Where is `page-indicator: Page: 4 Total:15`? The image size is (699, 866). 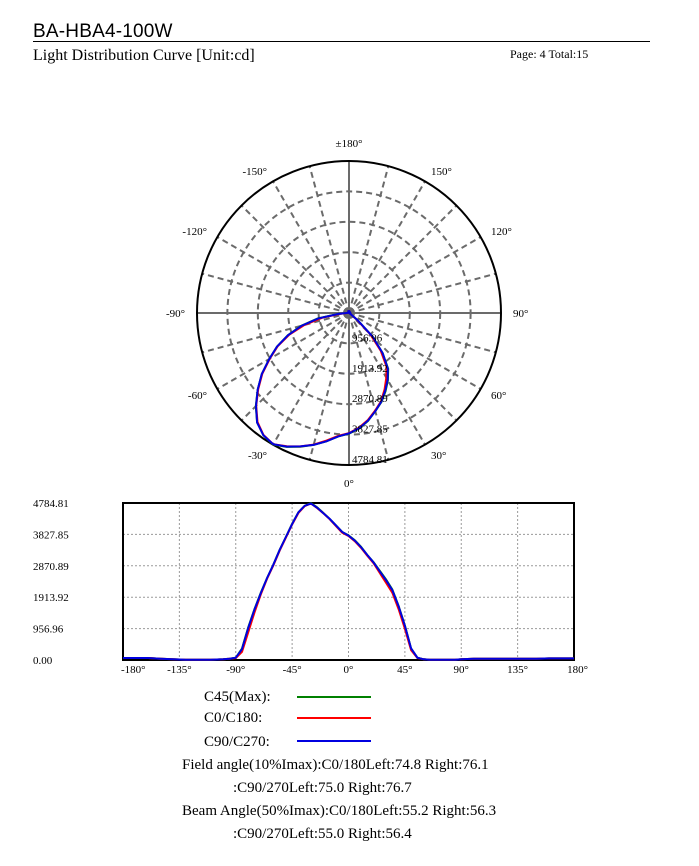 page-indicator: Page: 4 Total:15 is located at coordinates (549, 54).